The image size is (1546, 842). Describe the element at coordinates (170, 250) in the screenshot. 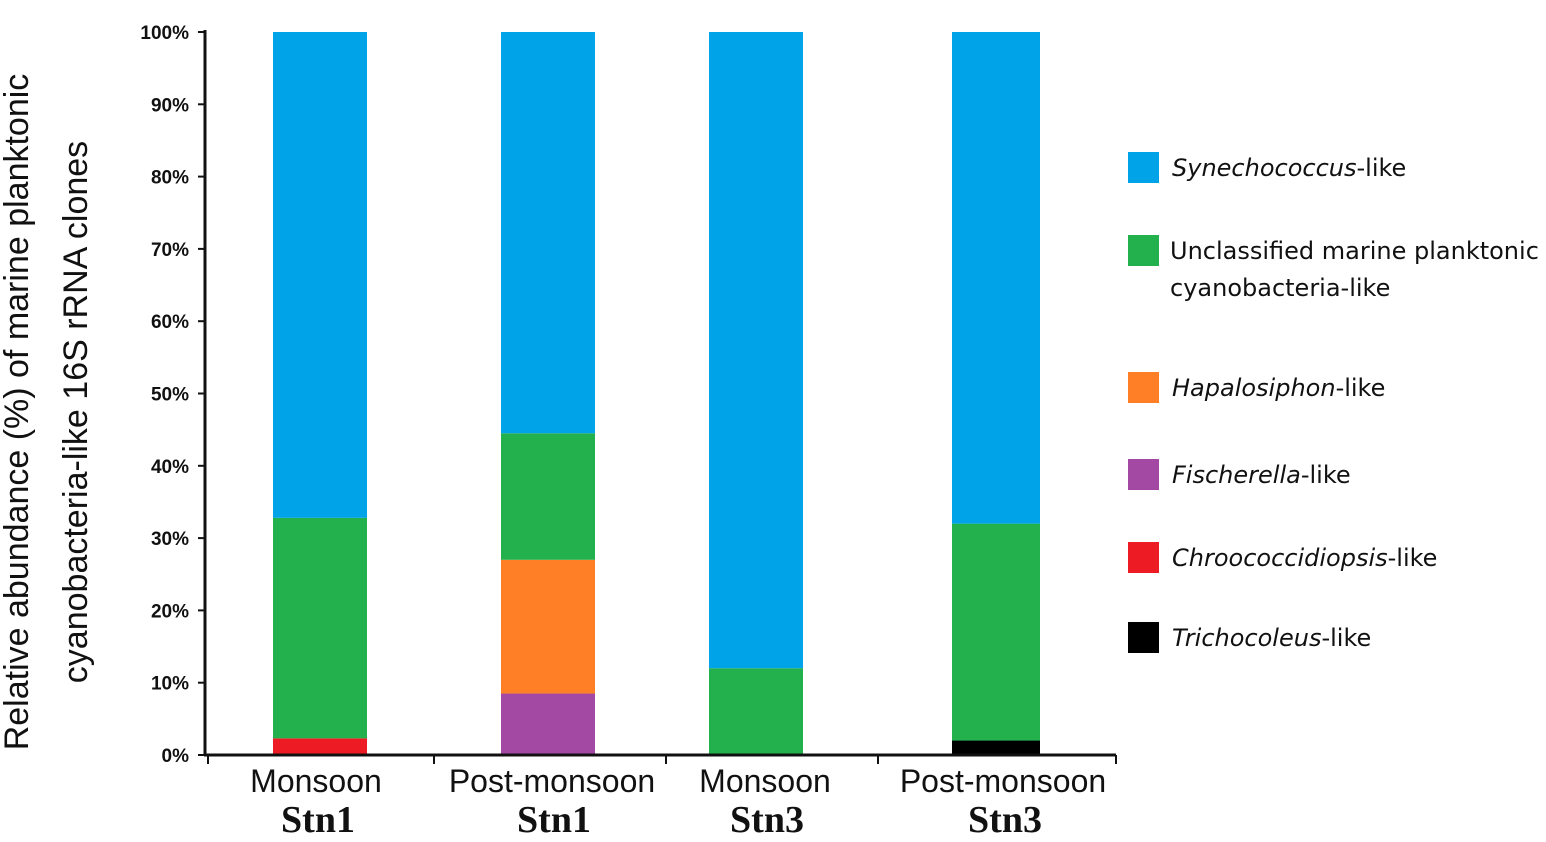

I see `y-tick-label: 70%` at that location.